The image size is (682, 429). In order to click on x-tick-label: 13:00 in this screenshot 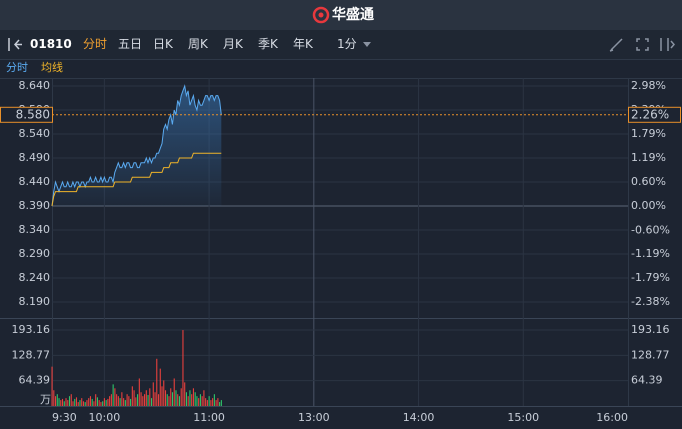, I will do `click(314, 417)`.